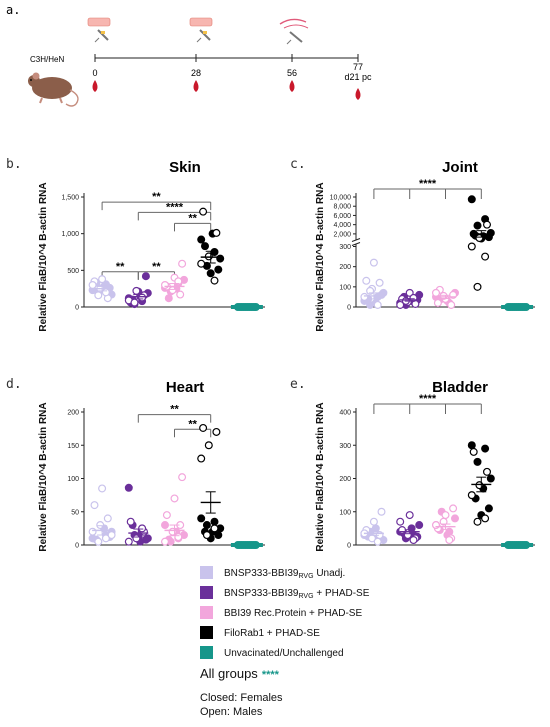  What do you see at coordinates (345, 479) in the screenshot?
I see `y-tick-label: 200` at bounding box center [345, 479].